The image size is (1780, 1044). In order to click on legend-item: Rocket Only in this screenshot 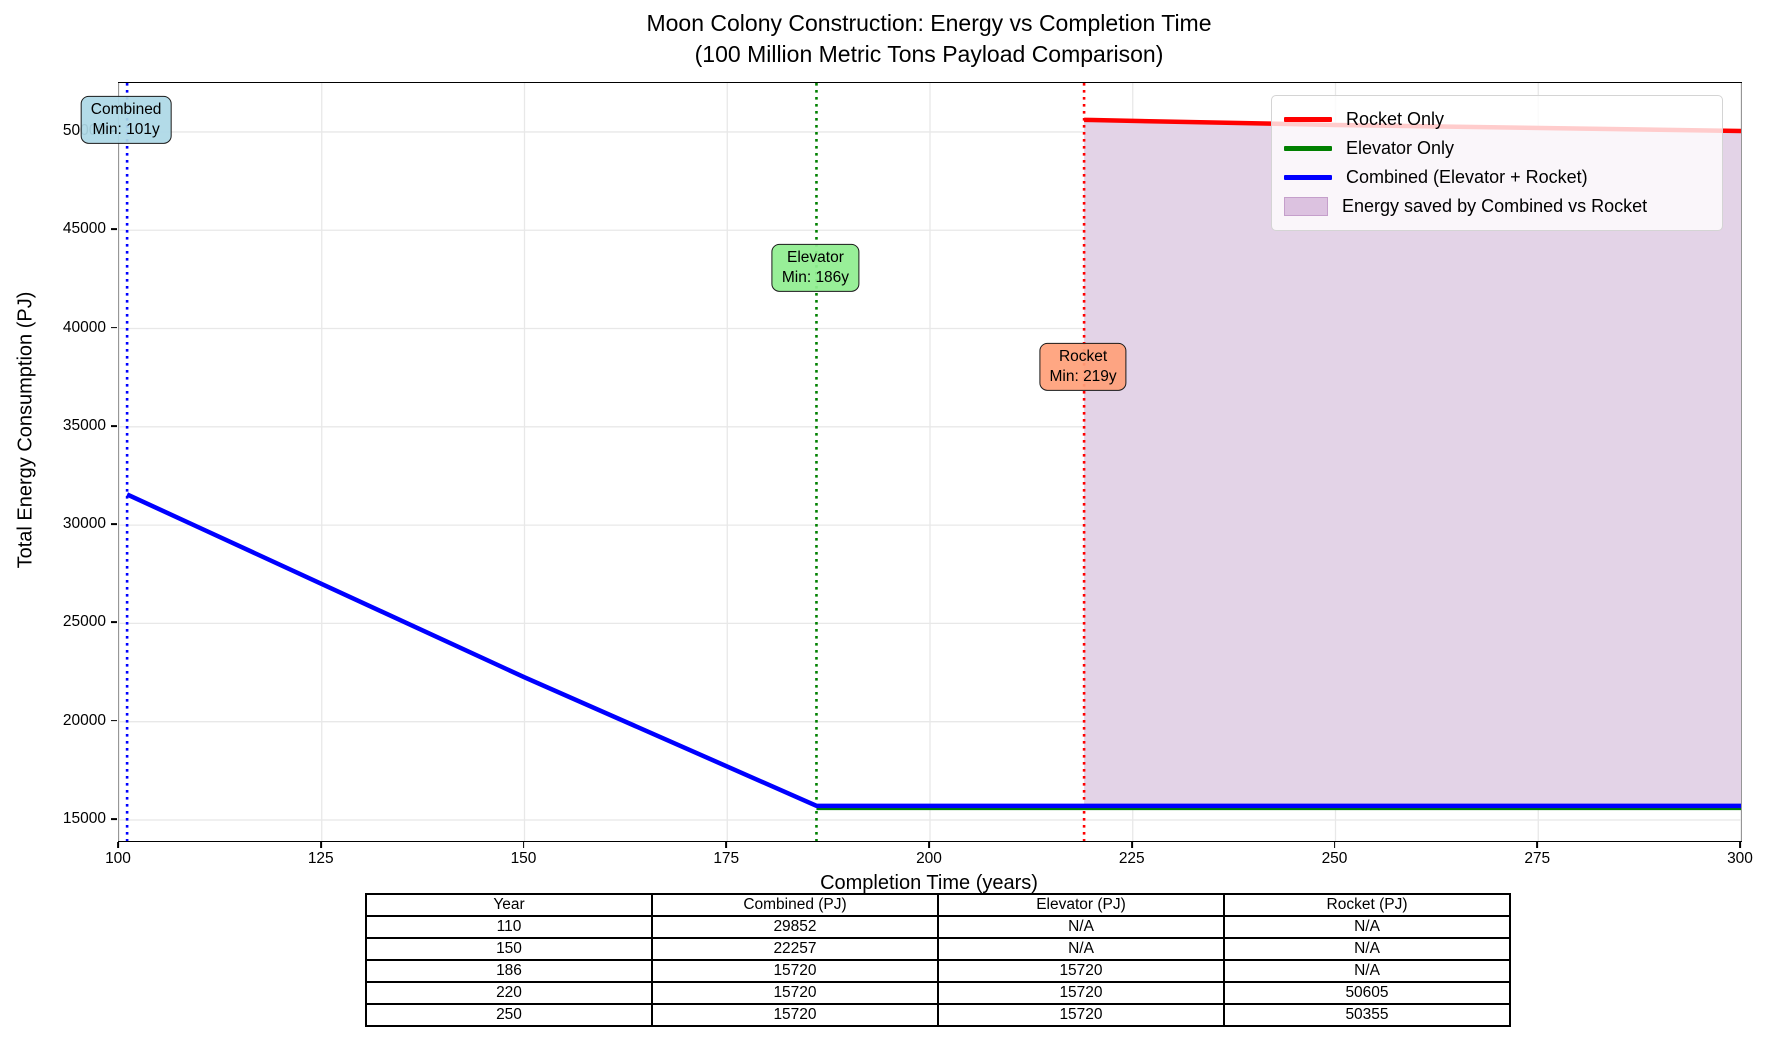, I will do `click(1497, 119)`.